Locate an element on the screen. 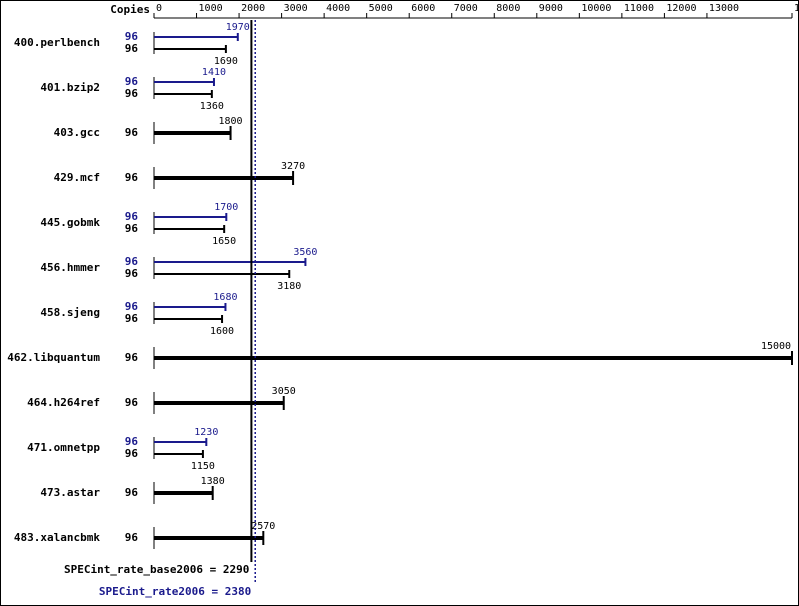 The image size is (799, 606). value-label: 1700 is located at coordinates (226, 207).